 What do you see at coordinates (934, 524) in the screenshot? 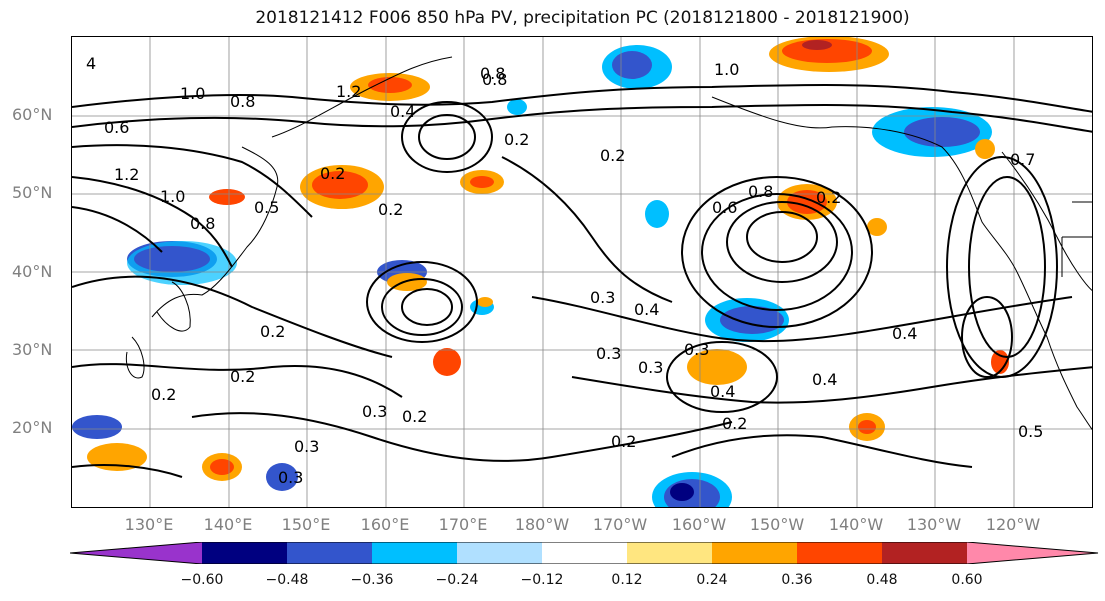
I see `lon-label: 130°W` at bounding box center [934, 524].